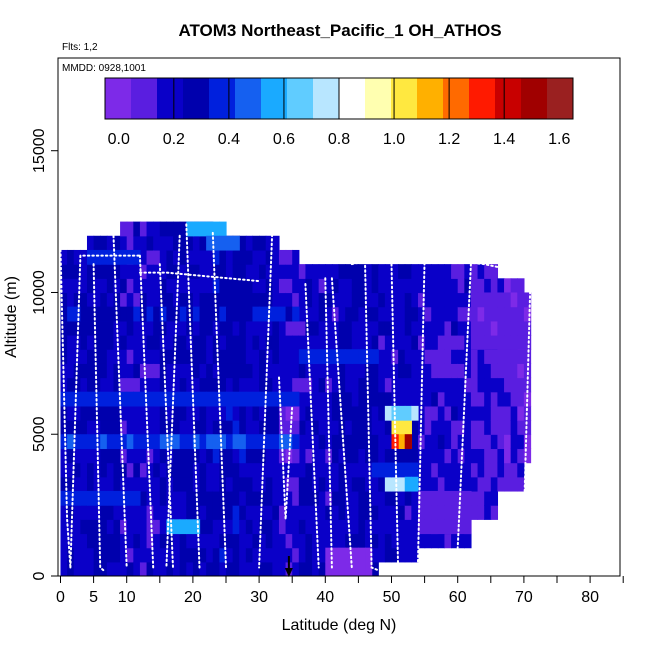  What do you see at coordinates (339, 98) in the screenshot?
I see `colorbar-frame` at bounding box center [339, 98].